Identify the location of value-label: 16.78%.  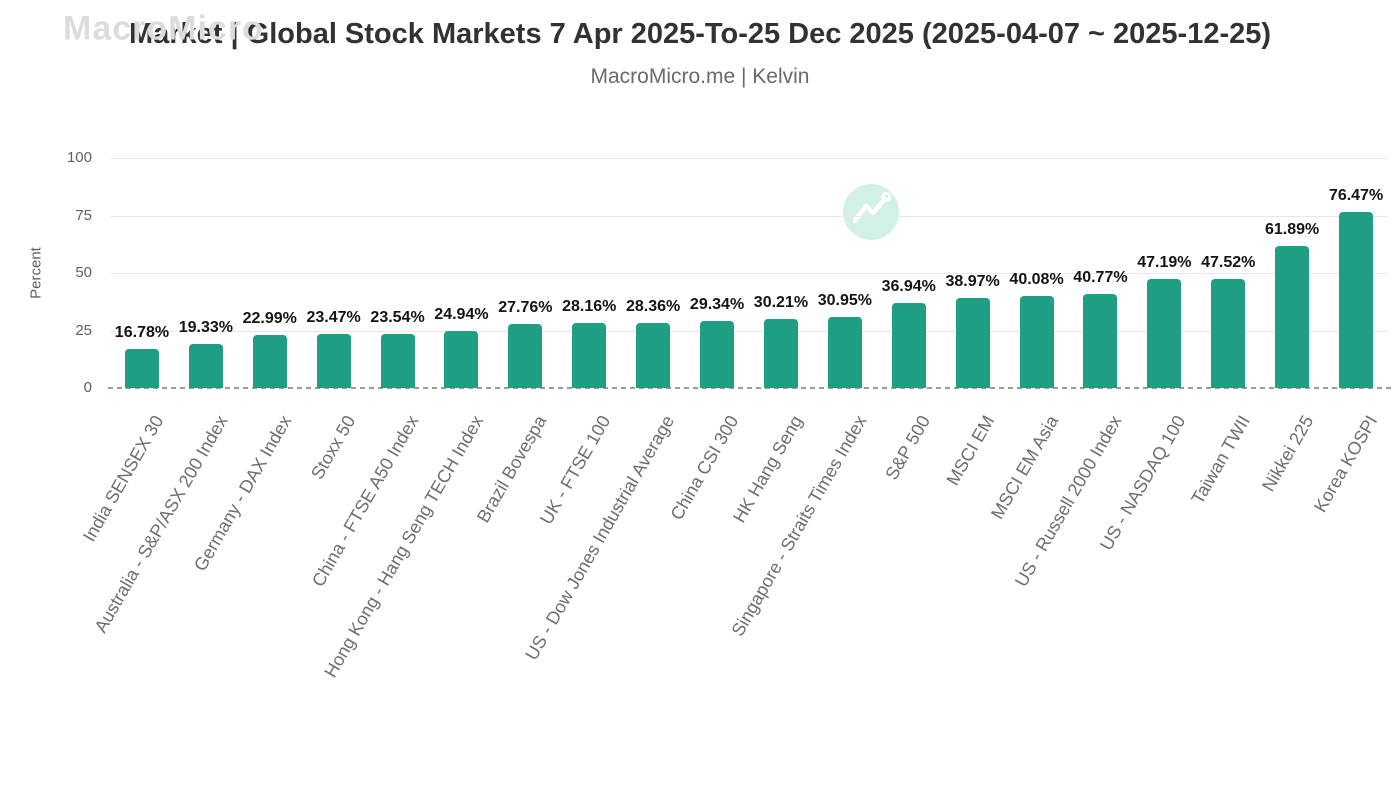
(142, 333).